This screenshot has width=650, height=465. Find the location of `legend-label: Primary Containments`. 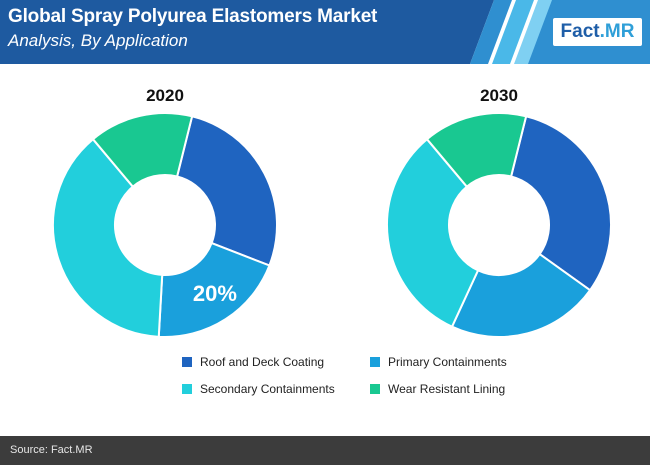

legend-label: Primary Containments is located at coordinates (447, 362).